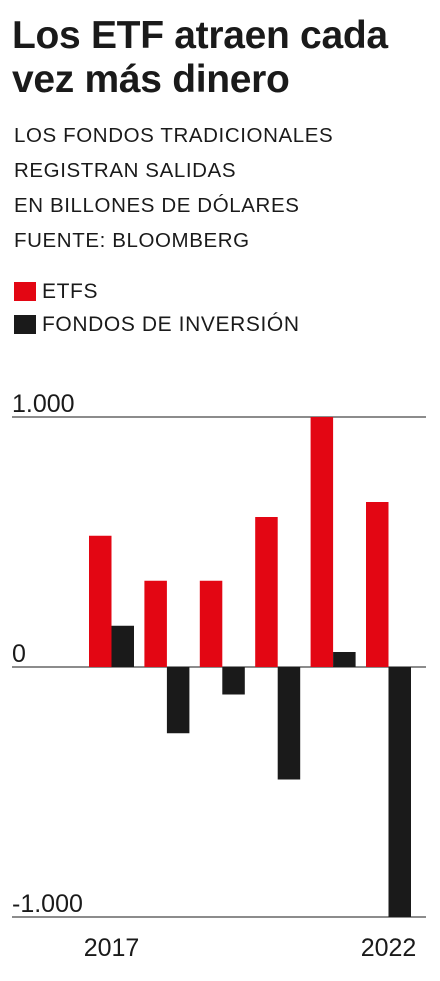  I want to click on subtitle-line: REGISTRAN SALIDAS, so click(125, 170).